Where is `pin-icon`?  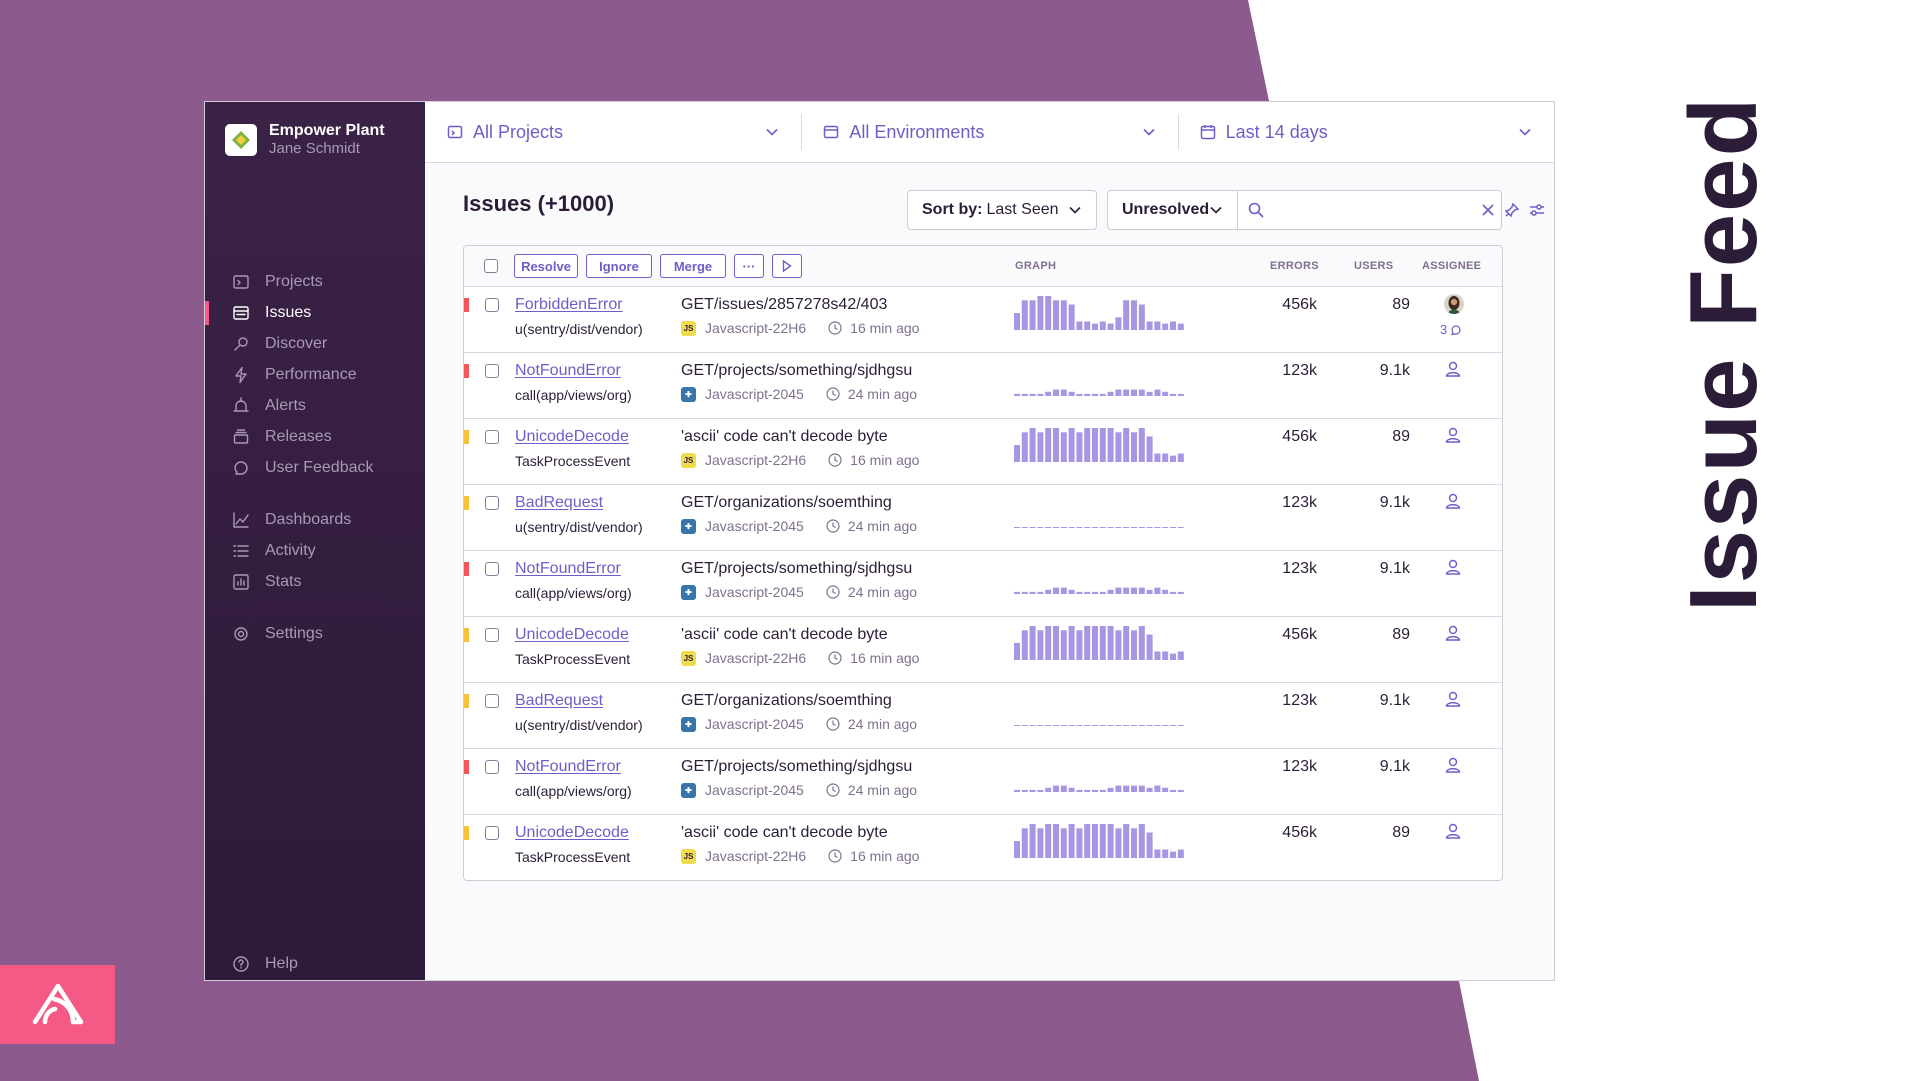
pin-icon is located at coordinates (1512, 210).